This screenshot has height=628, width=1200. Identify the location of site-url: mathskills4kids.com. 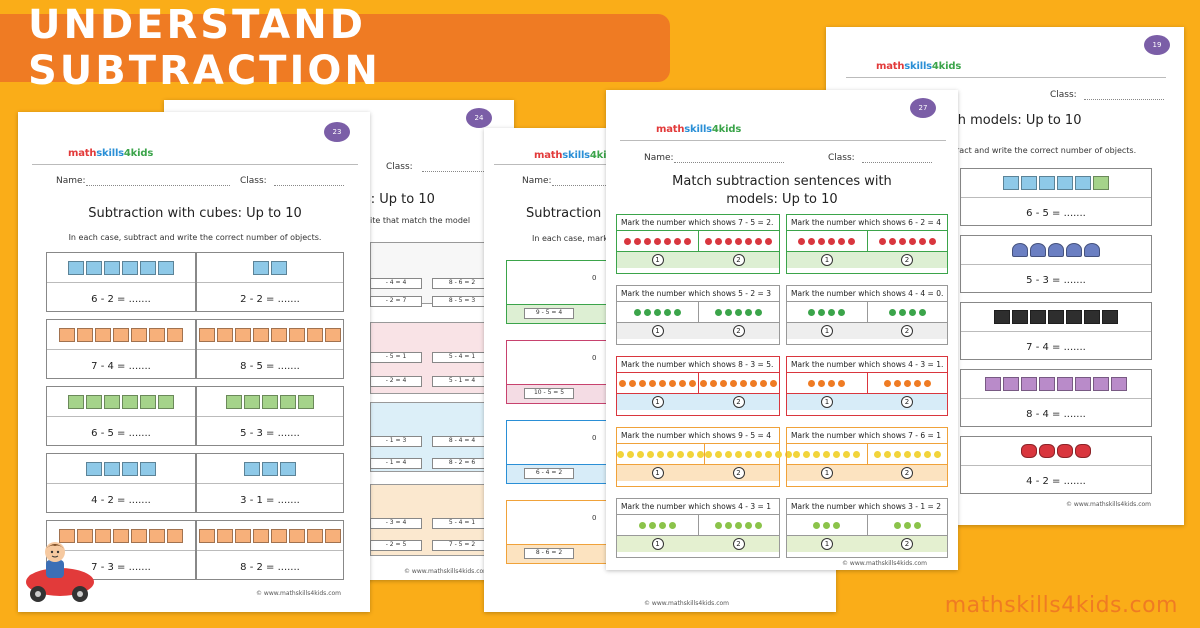
(1061, 605).